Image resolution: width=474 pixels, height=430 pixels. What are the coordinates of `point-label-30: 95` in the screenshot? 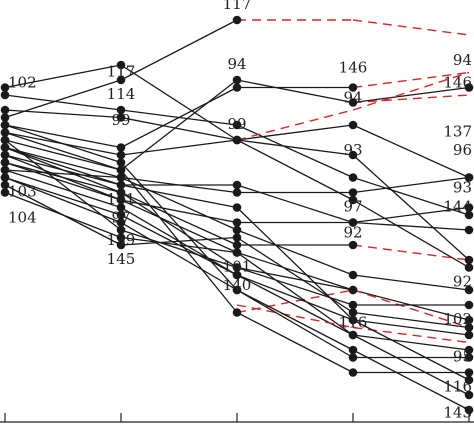 It's located at (462, 356).